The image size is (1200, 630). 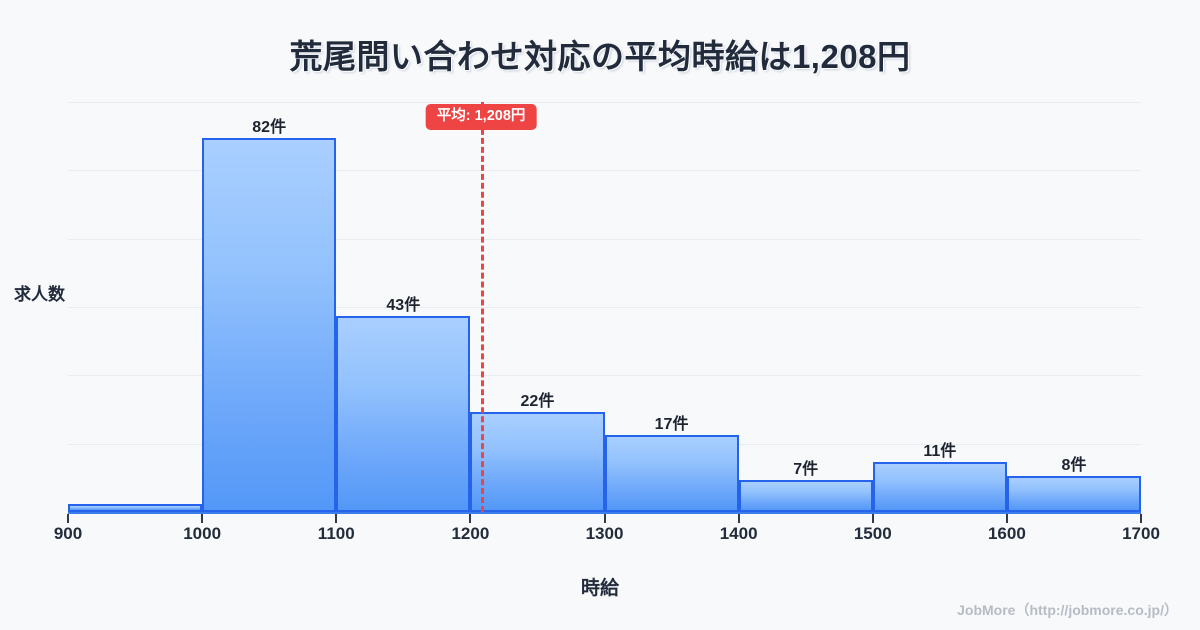 What do you see at coordinates (537, 401) in the screenshot?
I see `bar-value-label: 22件` at bounding box center [537, 401].